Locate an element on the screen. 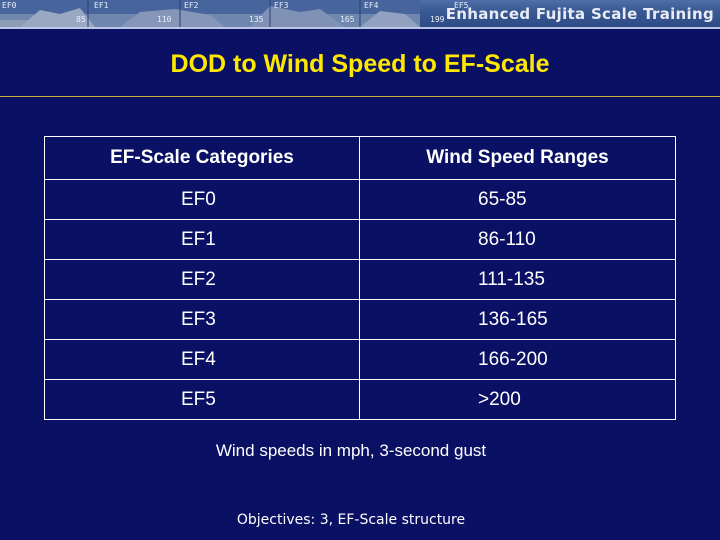  slide-title: DOD to Wind Speed to EF-Scale is located at coordinates (360, 64).